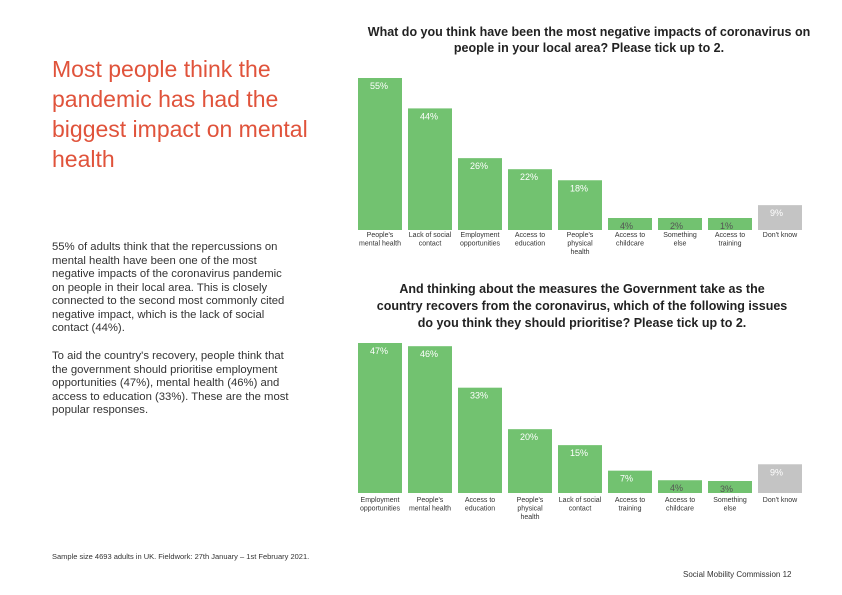  What do you see at coordinates (530, 240) in the screenshot?
I see `impacts-category-label-4: Access to education` at bounding box center [530, 240].